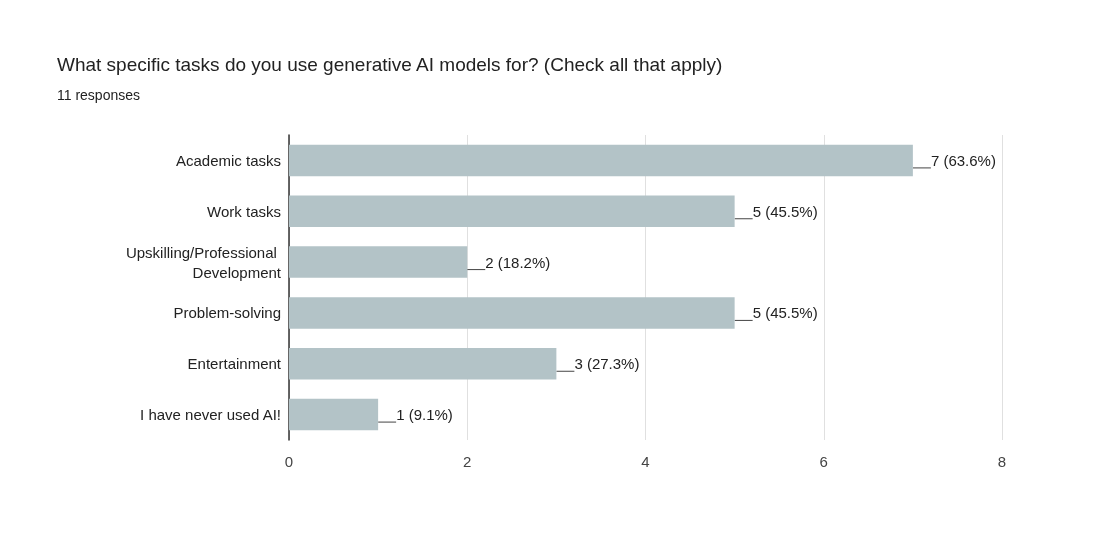 The width and height of the screenshot is (1106, 533). Describe the element at coordinates (228, 160) in the screenshot. I see `y-tick-label: Academic tasks` at that location.